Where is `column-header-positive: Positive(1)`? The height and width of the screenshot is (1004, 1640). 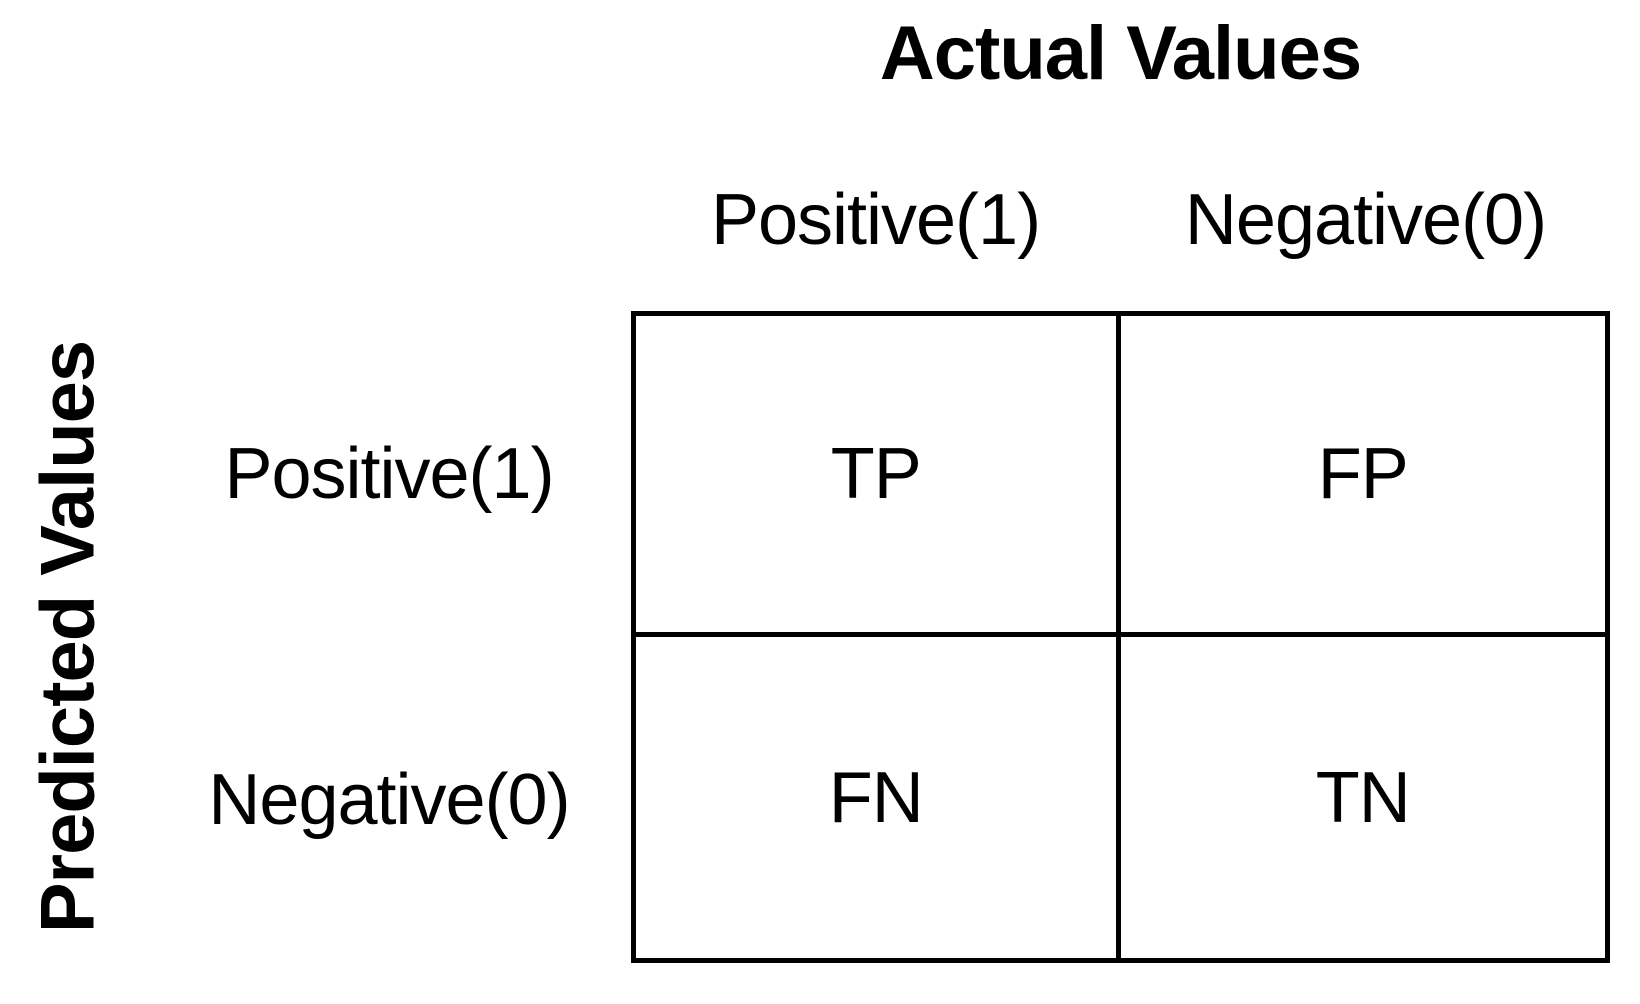 column-header-positive: Positive(1) is located at coordinates (875, 220).